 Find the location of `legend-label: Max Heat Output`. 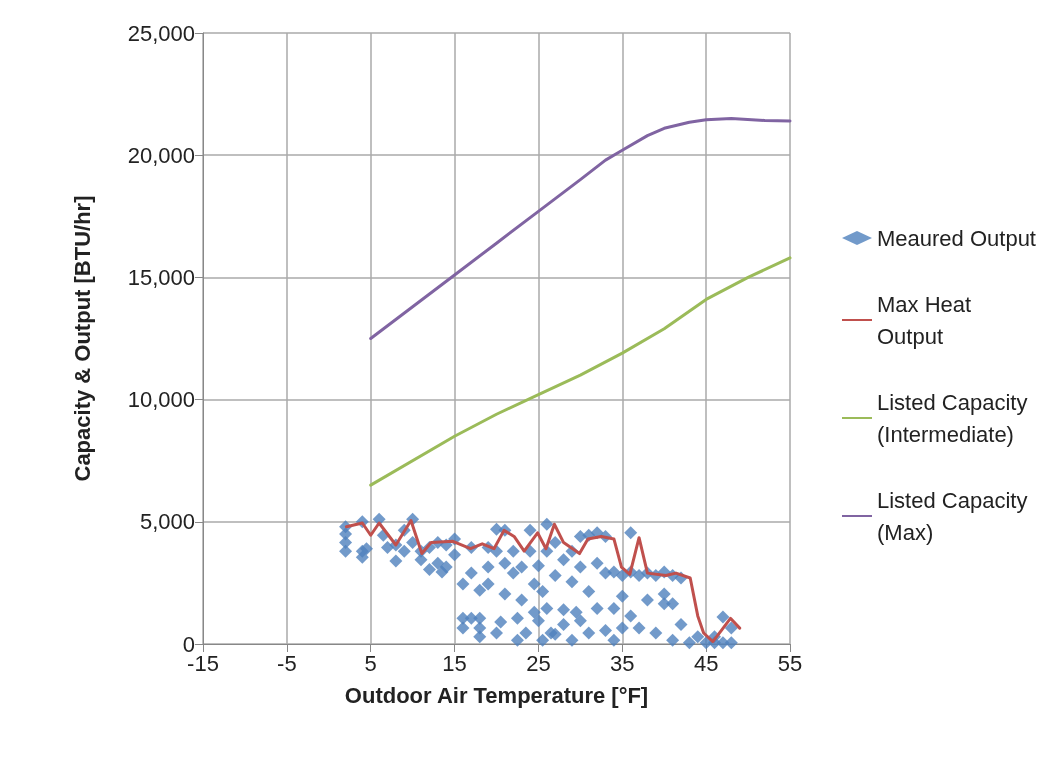

legend-label: Max Heat Output is located at coordinates (927, 320).